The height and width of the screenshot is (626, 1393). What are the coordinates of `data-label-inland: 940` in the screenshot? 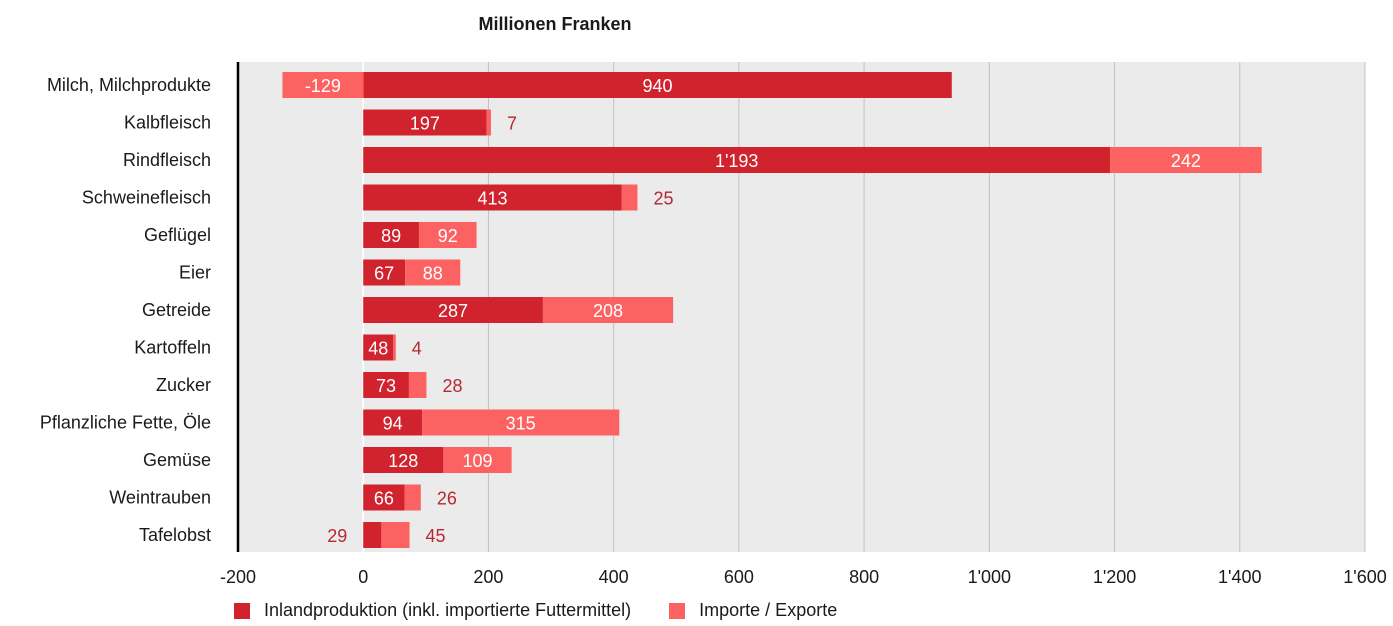 It's located at (657, 86).